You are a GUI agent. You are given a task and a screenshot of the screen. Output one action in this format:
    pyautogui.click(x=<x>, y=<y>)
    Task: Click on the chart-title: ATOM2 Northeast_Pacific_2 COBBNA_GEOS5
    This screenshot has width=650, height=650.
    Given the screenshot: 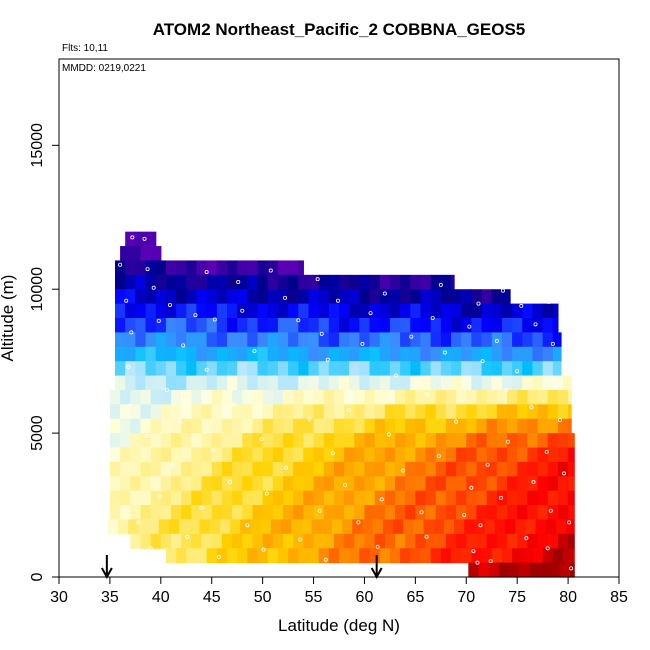 What is the action you would take?
    pyautogui.click(x=339, y=29)
    